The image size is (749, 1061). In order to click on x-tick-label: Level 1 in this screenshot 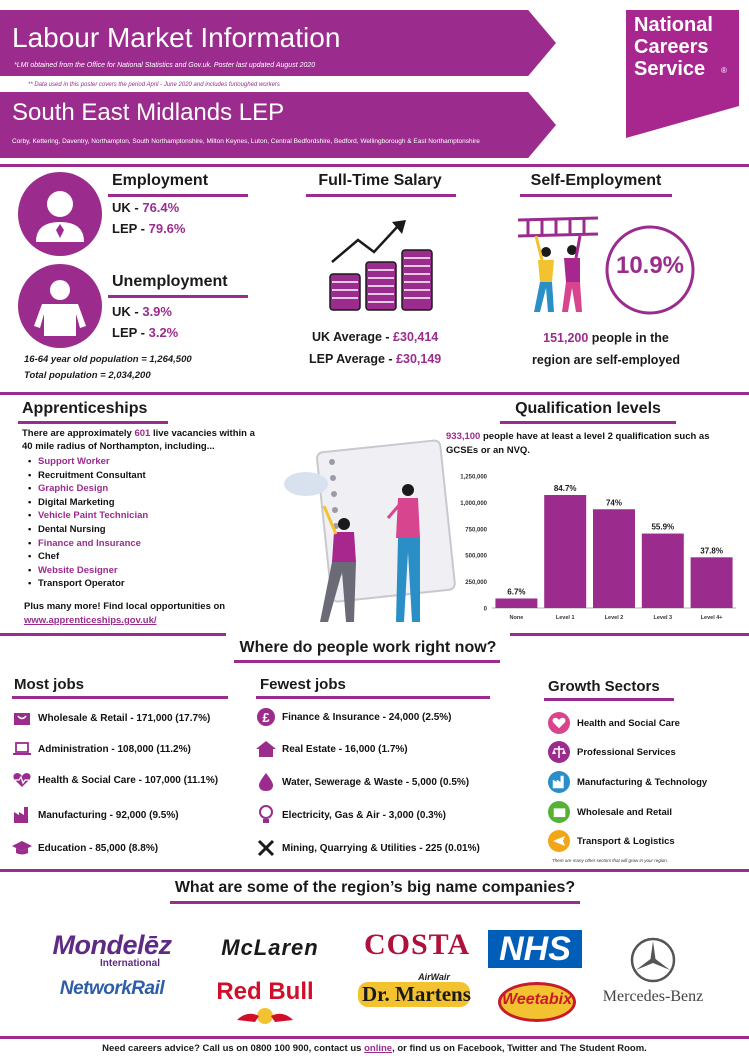, I will do `click(565, 618)`.